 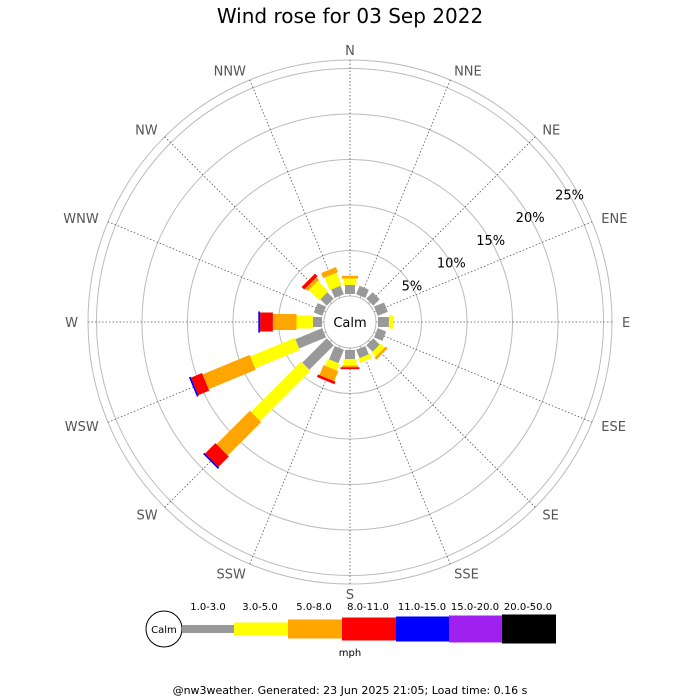 What do you see at coordinates (490, 241) in the screenshot?
I see `ring-label-15pct: 15%` at bounding box center [490, 241].